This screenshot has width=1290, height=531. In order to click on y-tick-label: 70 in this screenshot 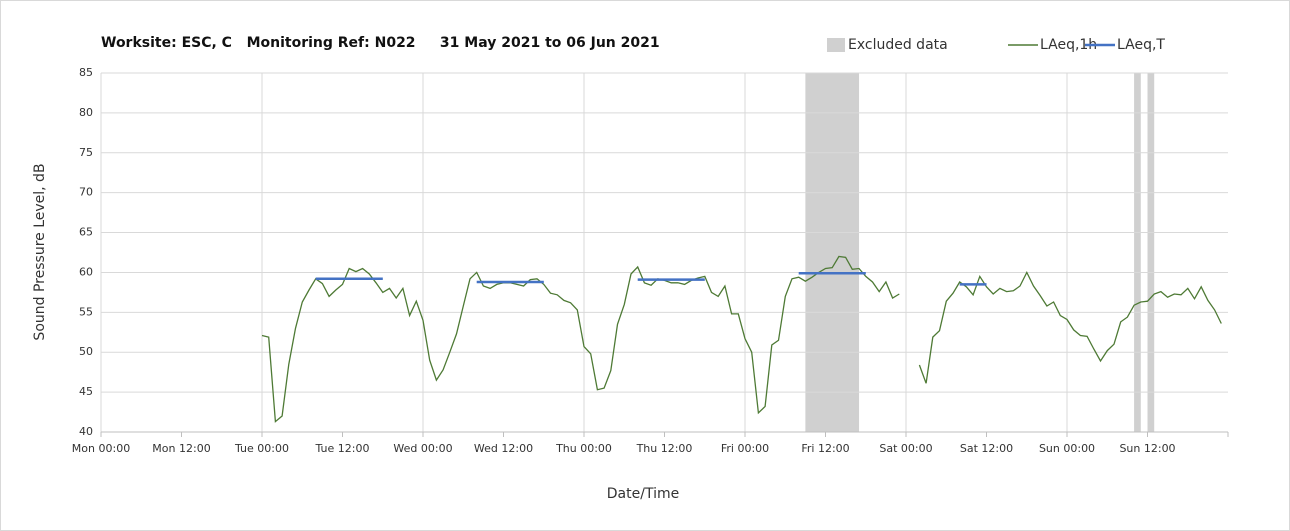, I will do `click(86, 192)`.